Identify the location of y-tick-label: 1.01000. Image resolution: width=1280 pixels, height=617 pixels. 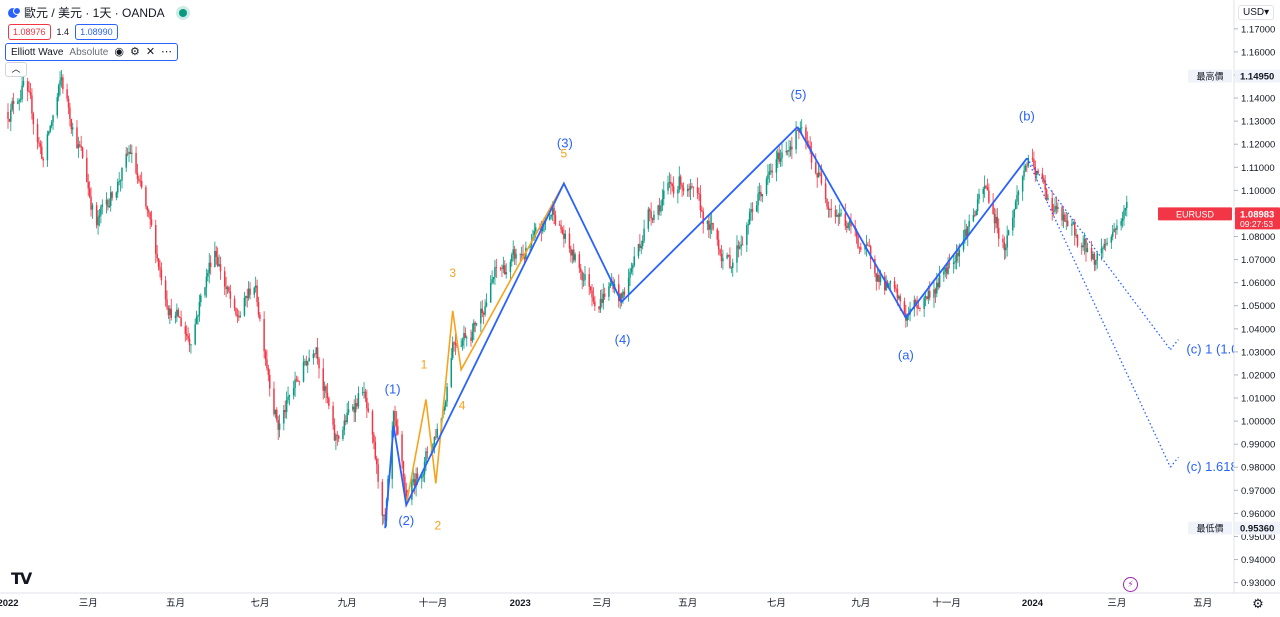
(1258, 399).